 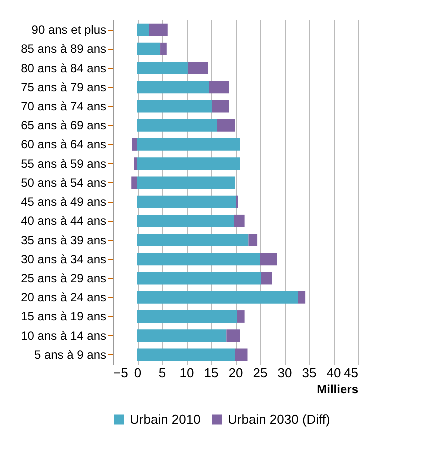 I want to click on x-tick-label: 25, so click(x=260, y=373).